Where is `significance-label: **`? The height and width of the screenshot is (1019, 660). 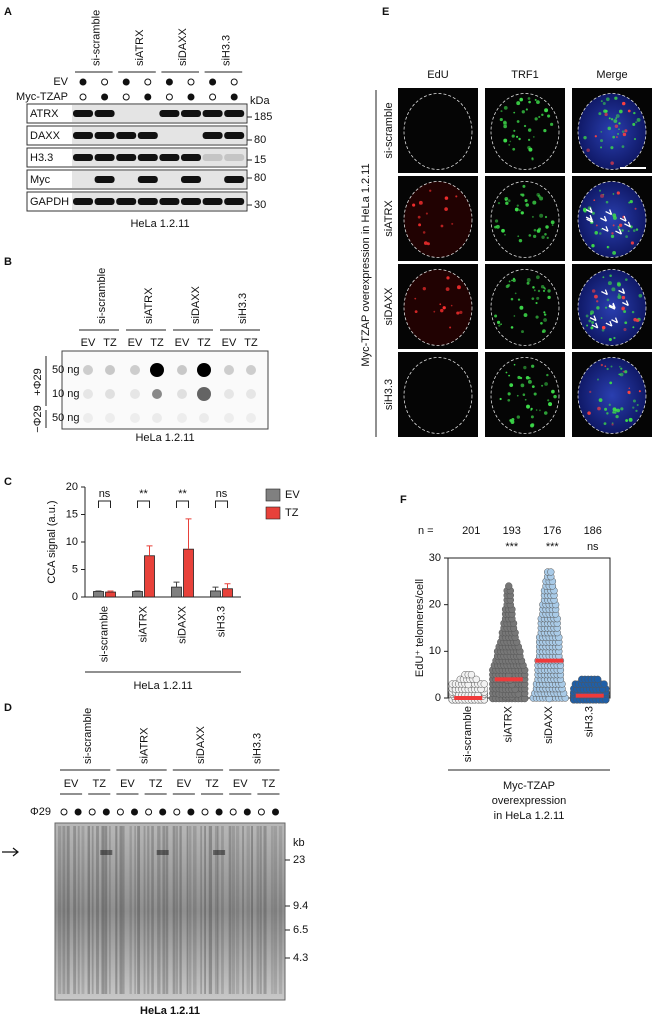
significance-label: ** is located at coordinates (143, 494).